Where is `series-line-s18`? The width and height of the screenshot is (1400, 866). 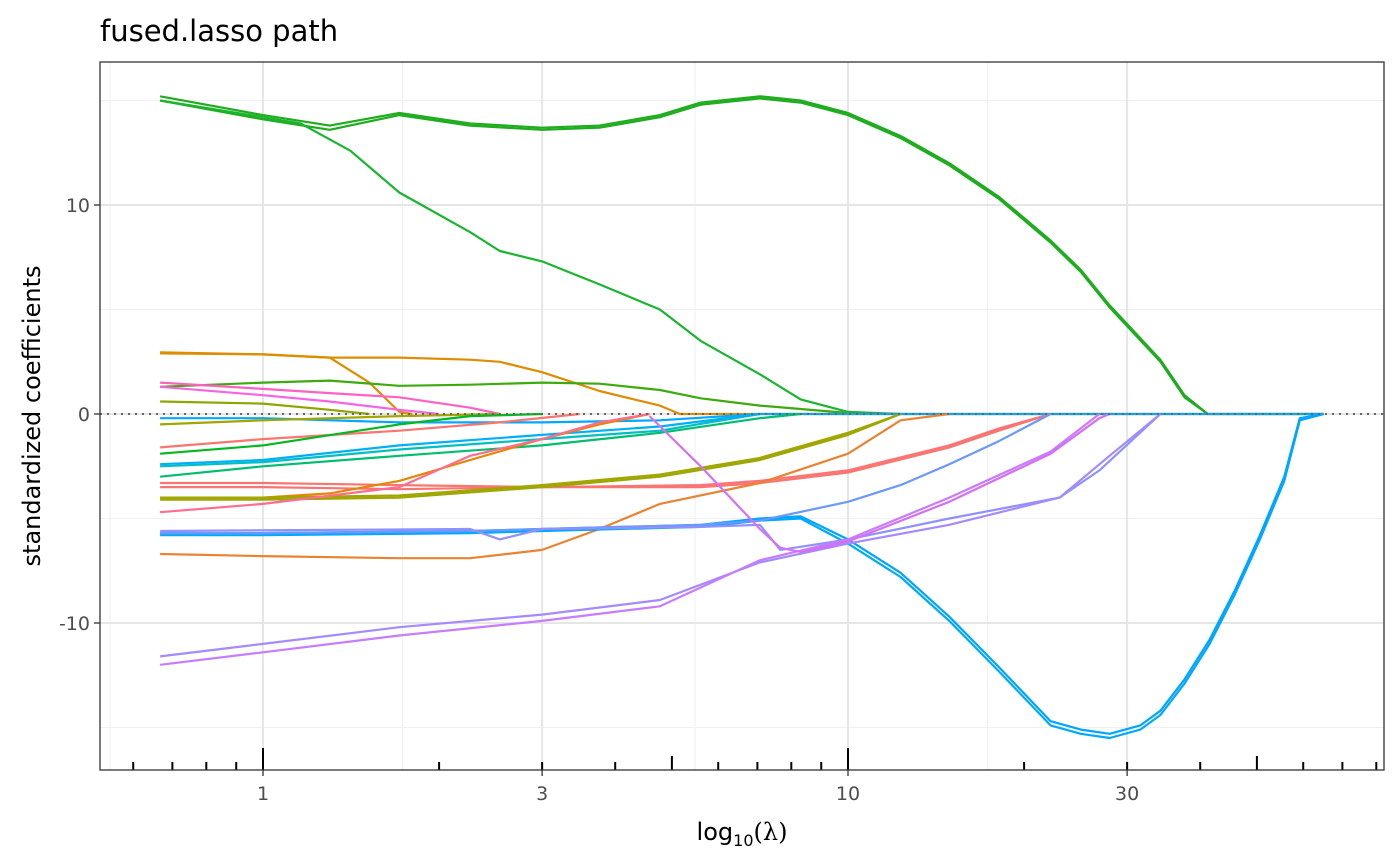
series-line-s18 is located at coordinates (605, 451).